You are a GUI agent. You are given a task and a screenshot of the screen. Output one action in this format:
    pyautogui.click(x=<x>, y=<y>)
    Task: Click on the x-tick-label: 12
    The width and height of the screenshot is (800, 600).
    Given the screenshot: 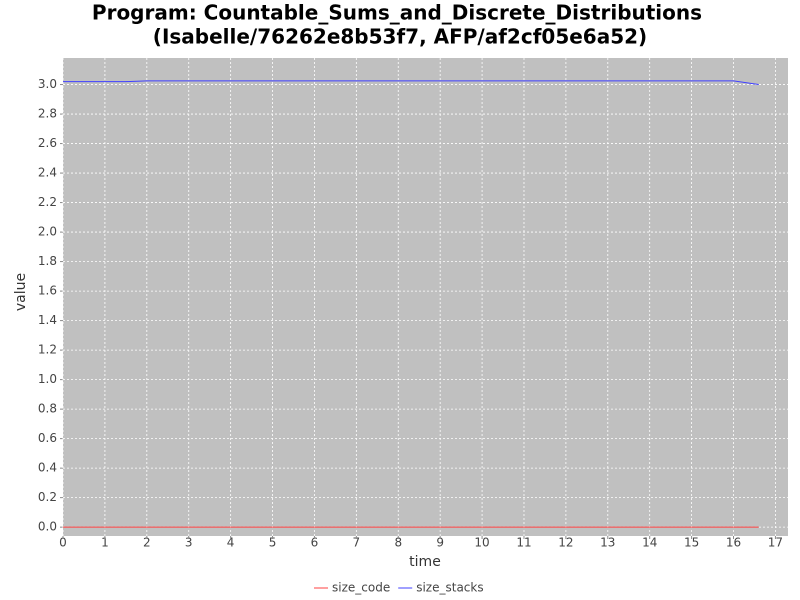 What is the action you would take?
    pyautogui.click(x=565, y=543)
    